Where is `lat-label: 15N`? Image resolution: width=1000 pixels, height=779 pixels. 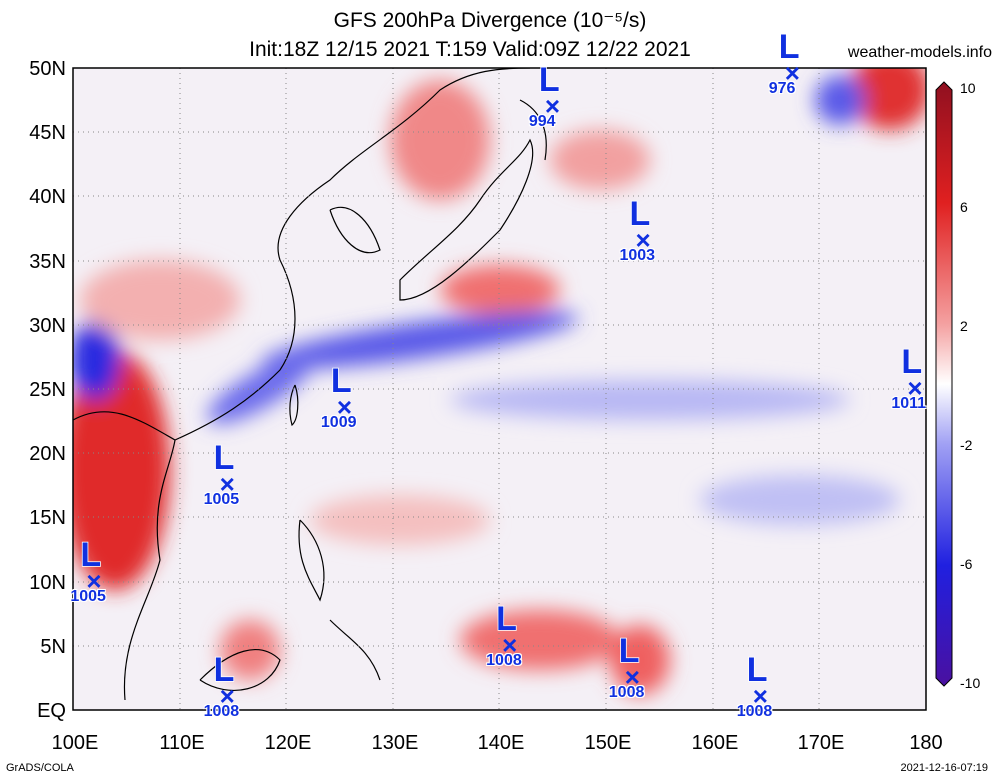
lat-label: 15N is located at coordinates (47, 518).